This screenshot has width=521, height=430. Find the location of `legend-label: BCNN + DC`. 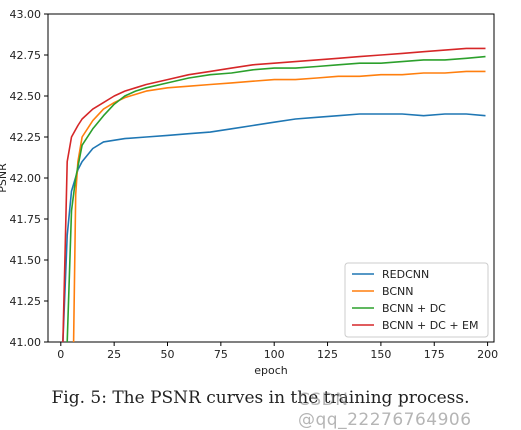

legend-label: BCNN + DC is located at coordinates (414, 308).